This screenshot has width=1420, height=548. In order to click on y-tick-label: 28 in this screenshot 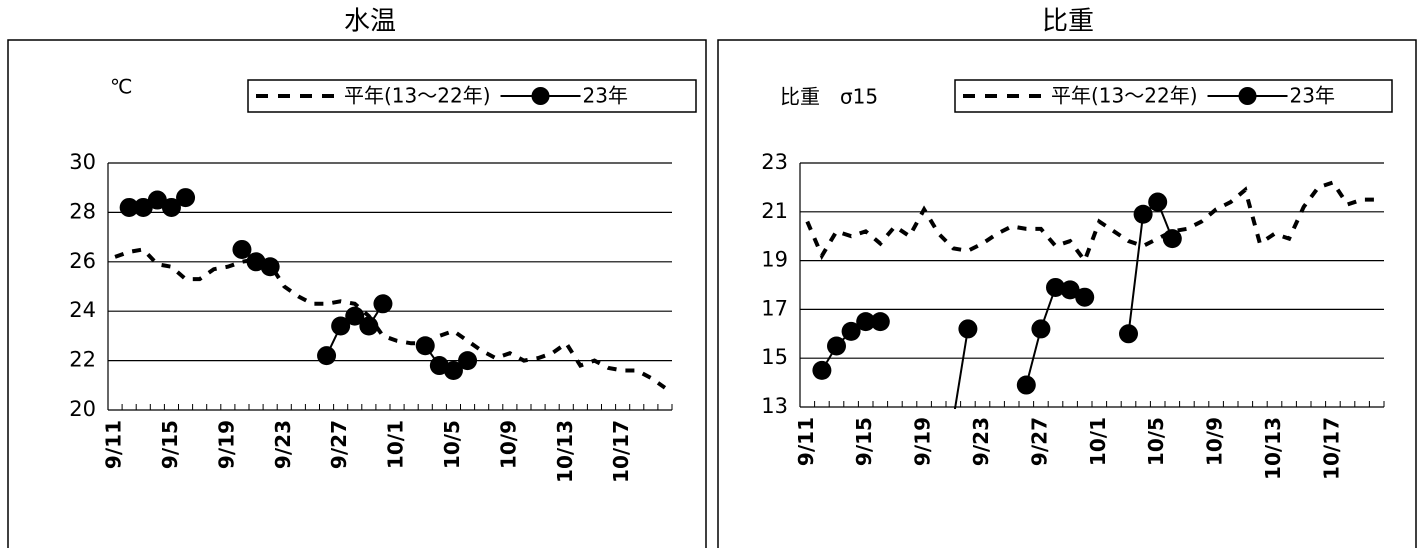, I will do `click(82, 211)`.